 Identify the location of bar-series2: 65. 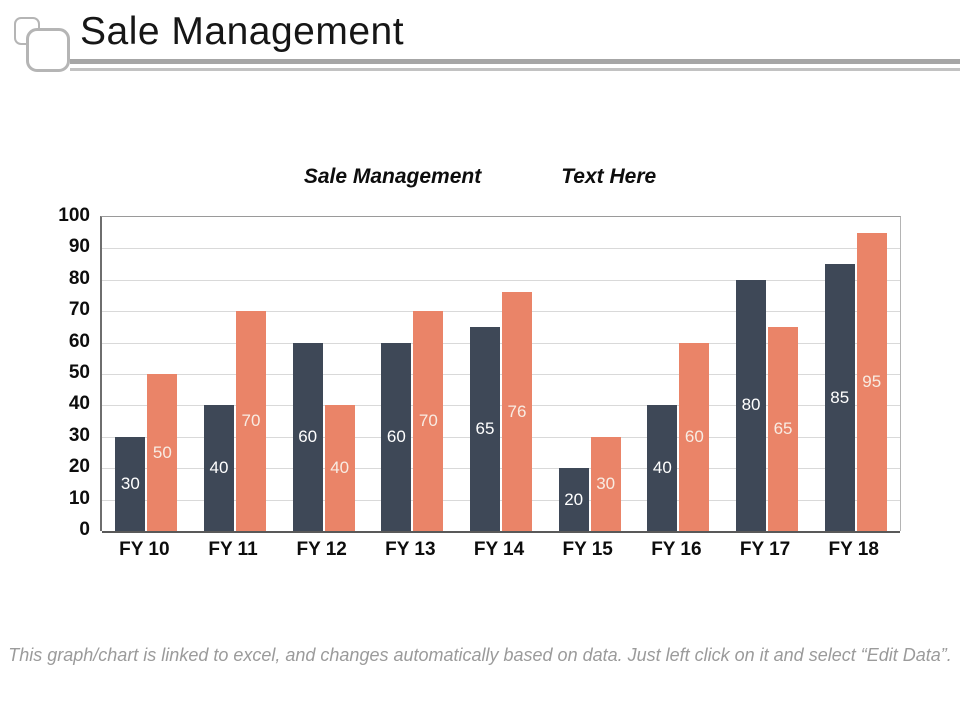
(783, 428).